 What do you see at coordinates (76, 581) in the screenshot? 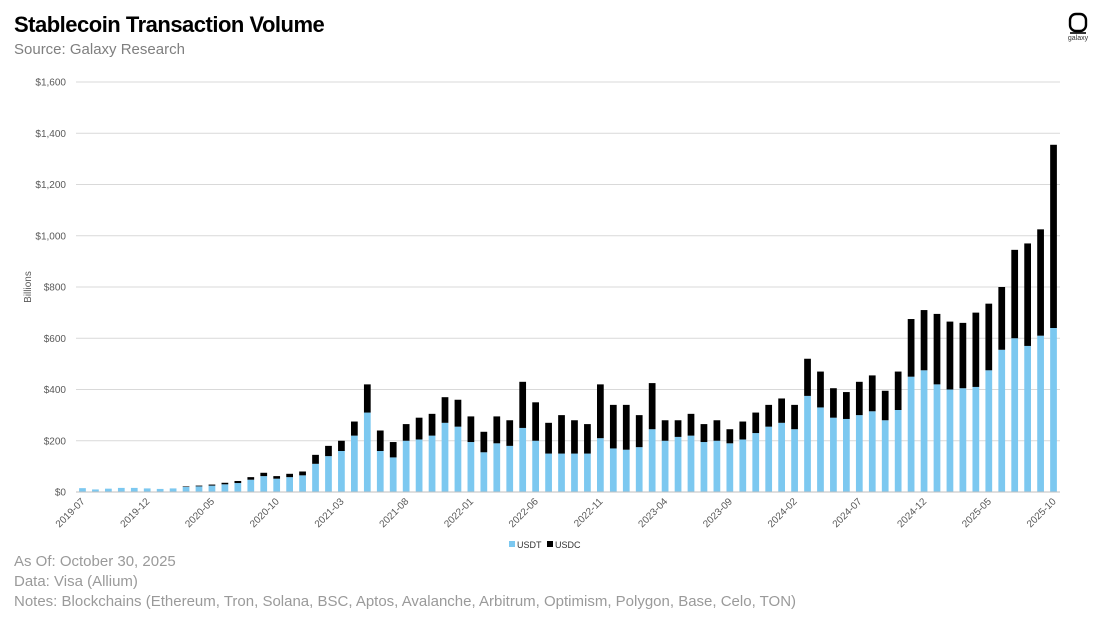
I see `data-source: Data: Visa (Allium)` at bounding box center [76, 581].